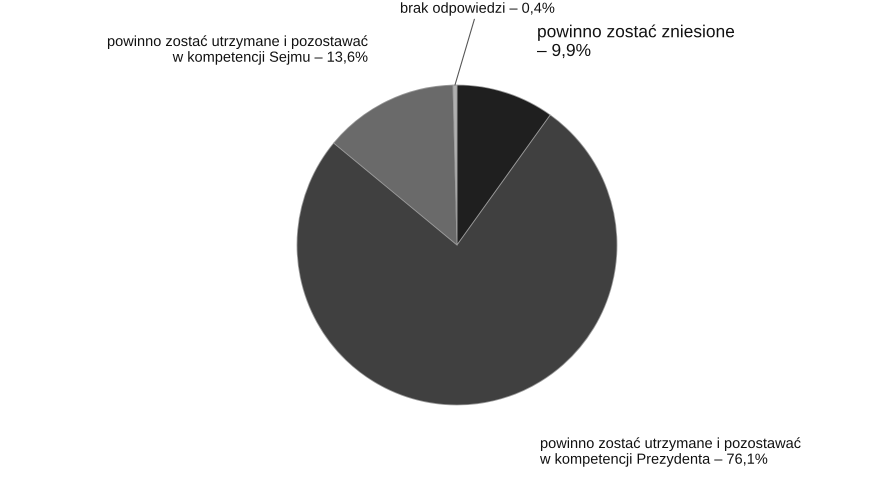 The height and width of the screenshot is (477, 877). What do you see at coordinates (238, 50) in the screenshot?
I see `slice-label: powinno zostać utrzymane i pozostawać w kompetencji Sejmu – 13,6%` at bounding box center [238, 50].